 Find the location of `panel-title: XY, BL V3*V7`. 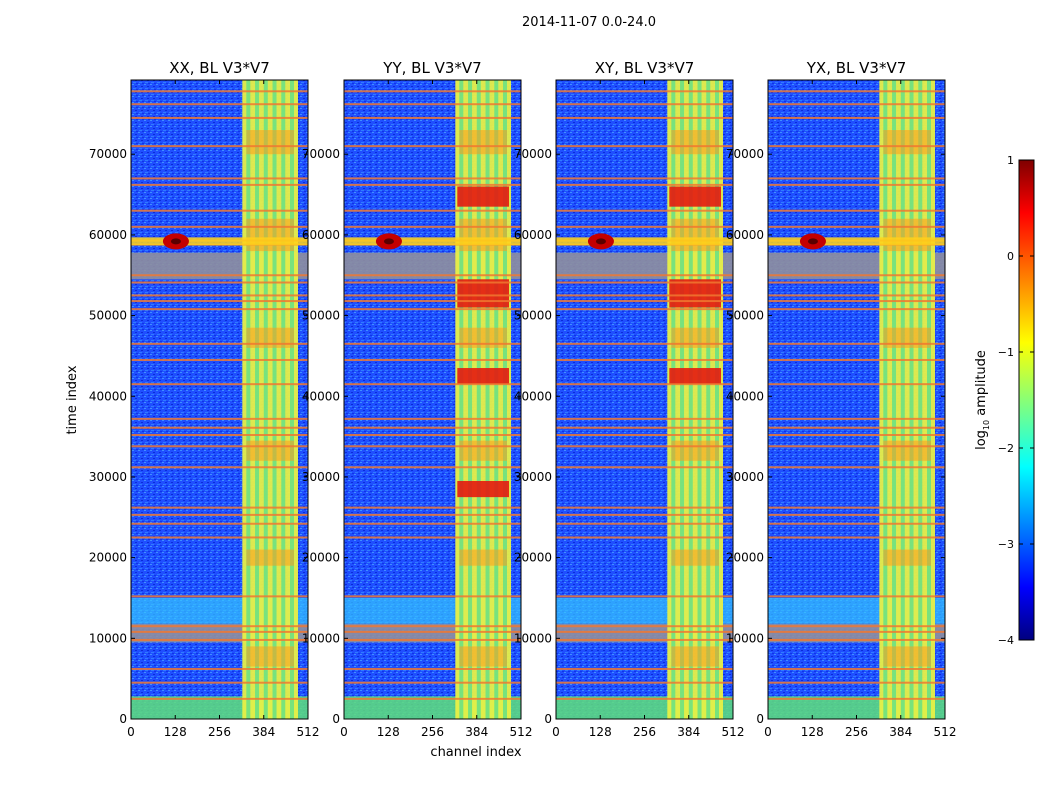

panel-title: XY, BL V3*V7 is located at coordinates (645, 68).